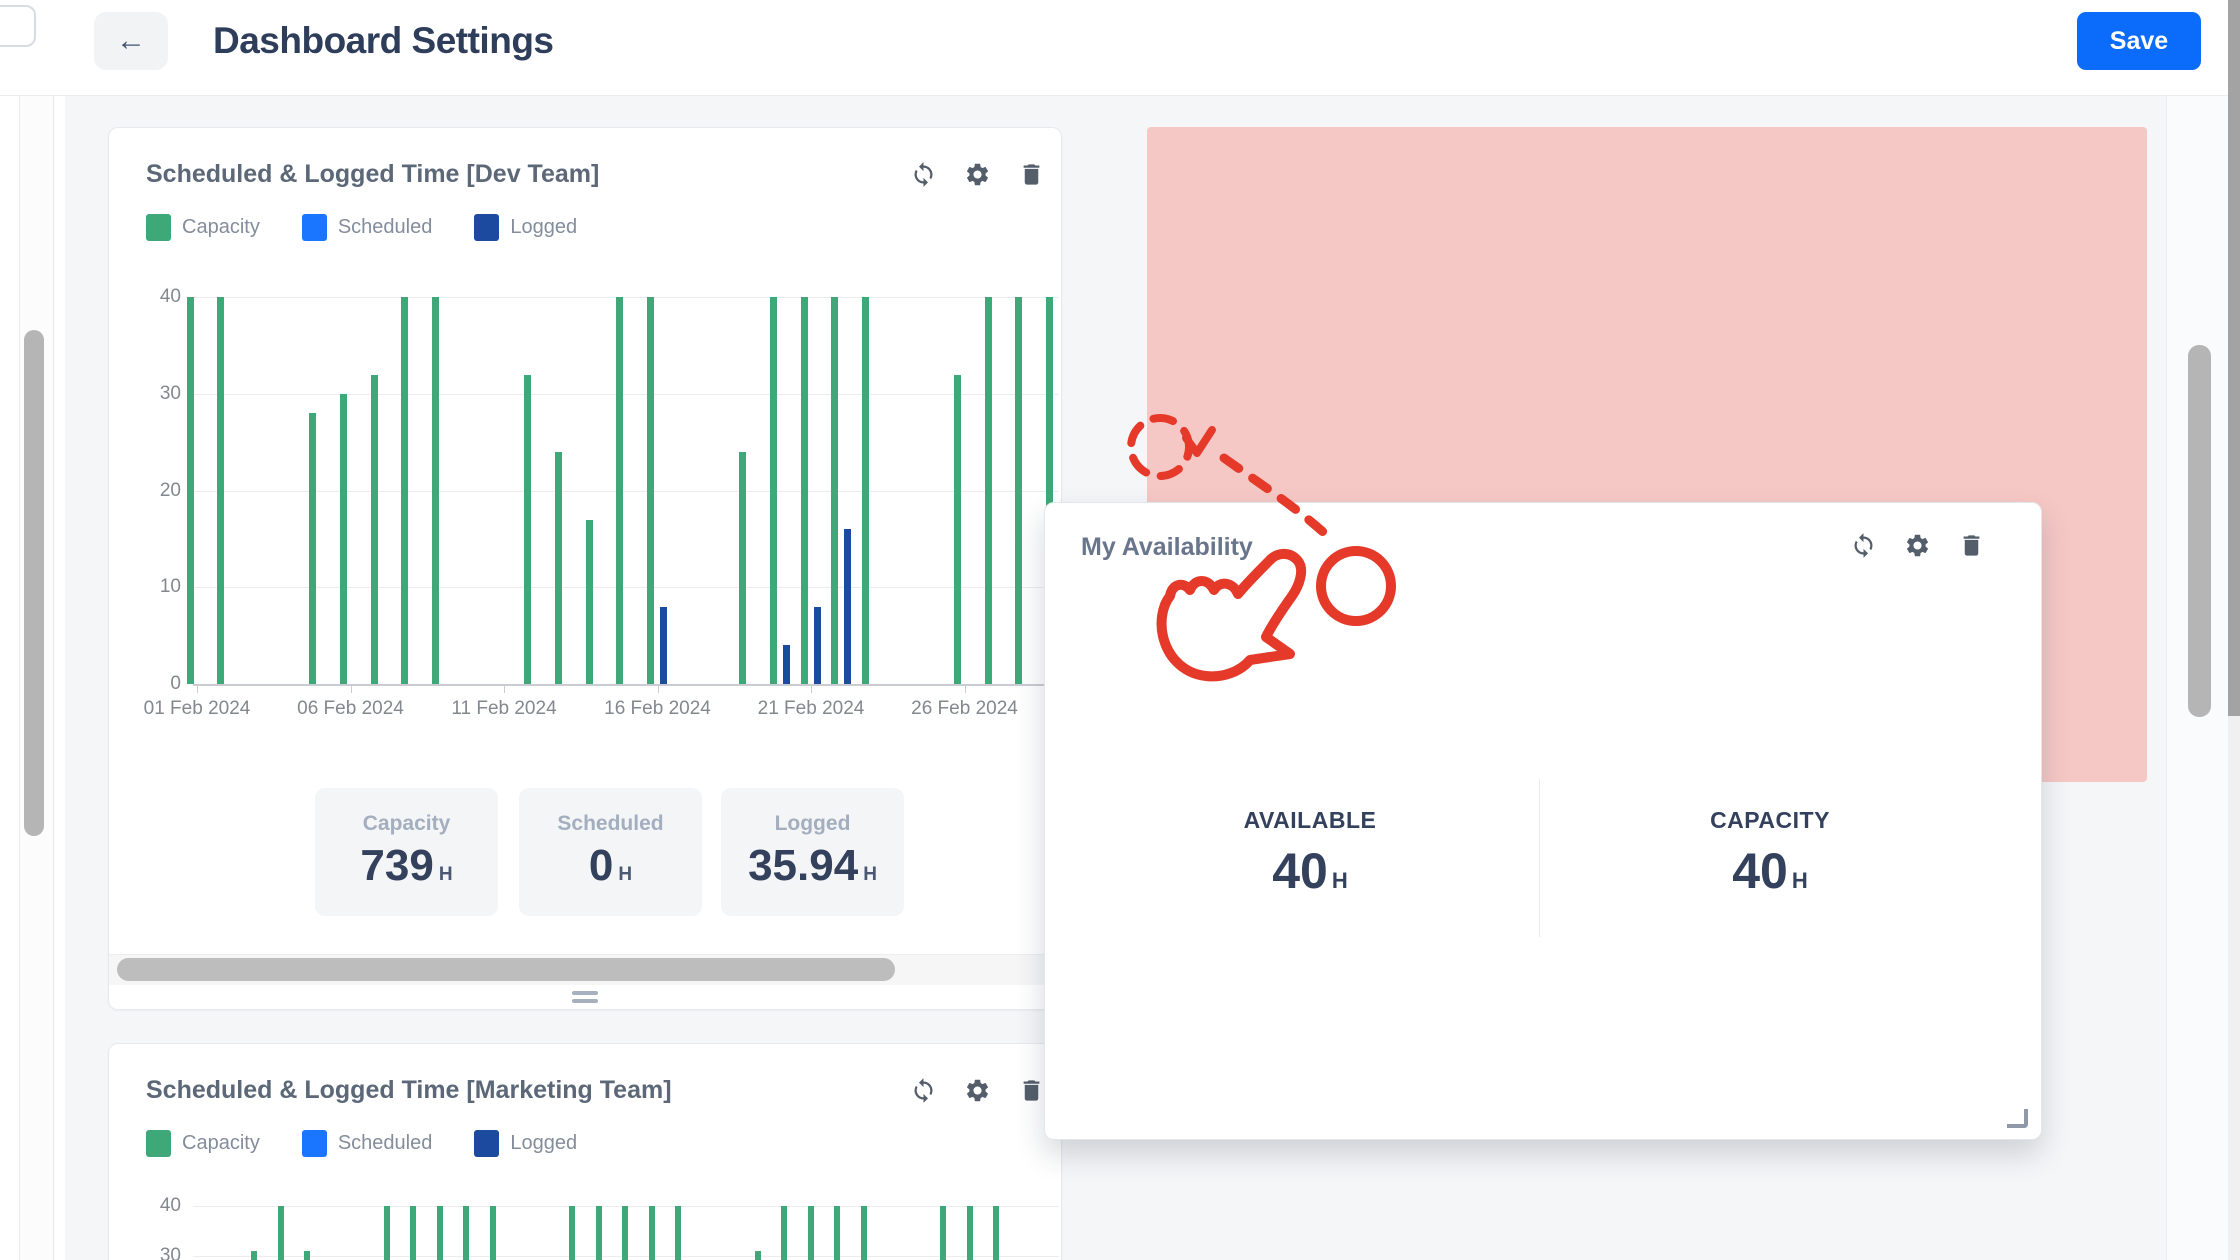 Image resolution: width=2240 pixels, height=1260 pixels. I want to click on y-axis-label: 0, so click(175, 683).